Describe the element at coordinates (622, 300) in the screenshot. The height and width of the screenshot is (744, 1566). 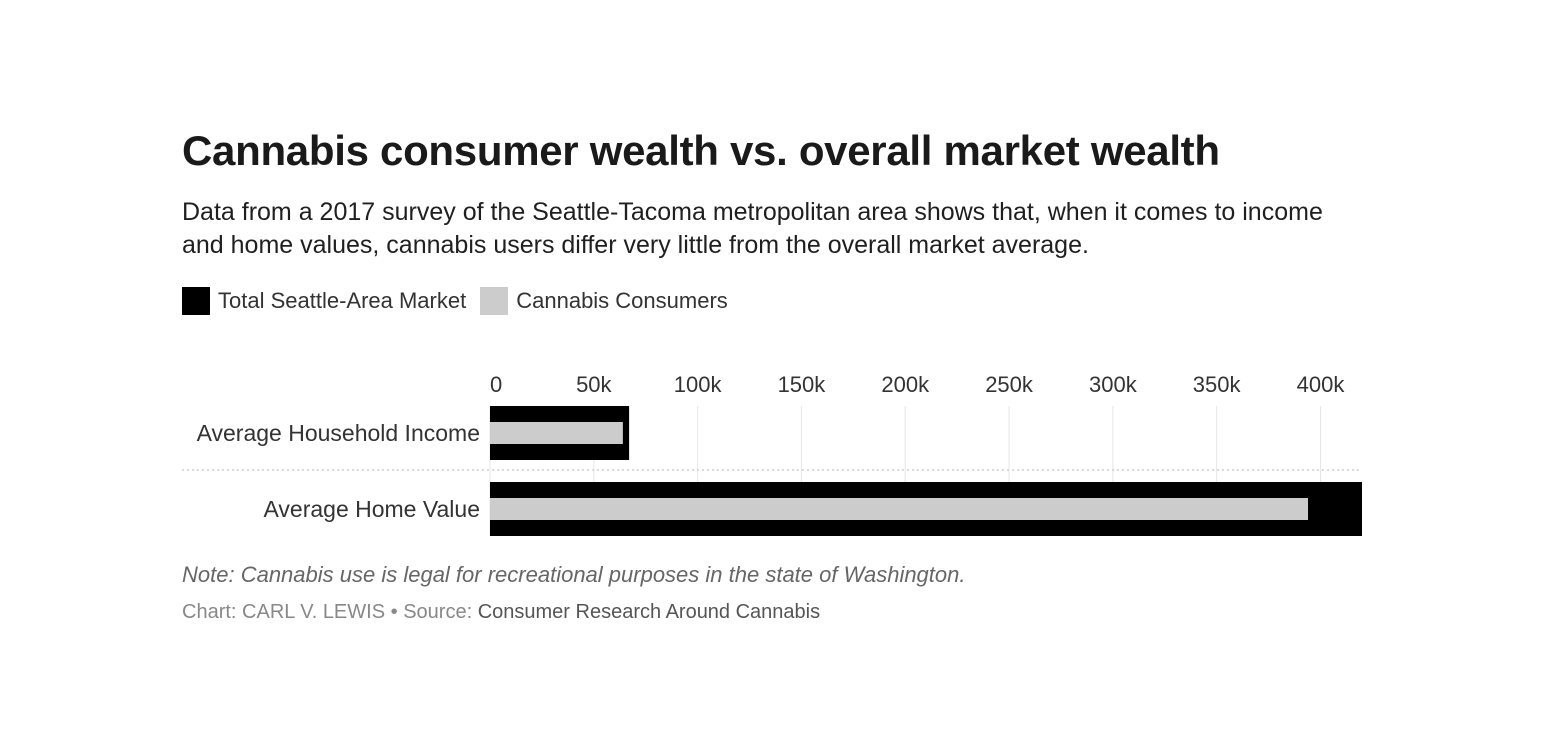
I see `legend-label-cannabis-consumers: Cannabis Consumers` at that location.